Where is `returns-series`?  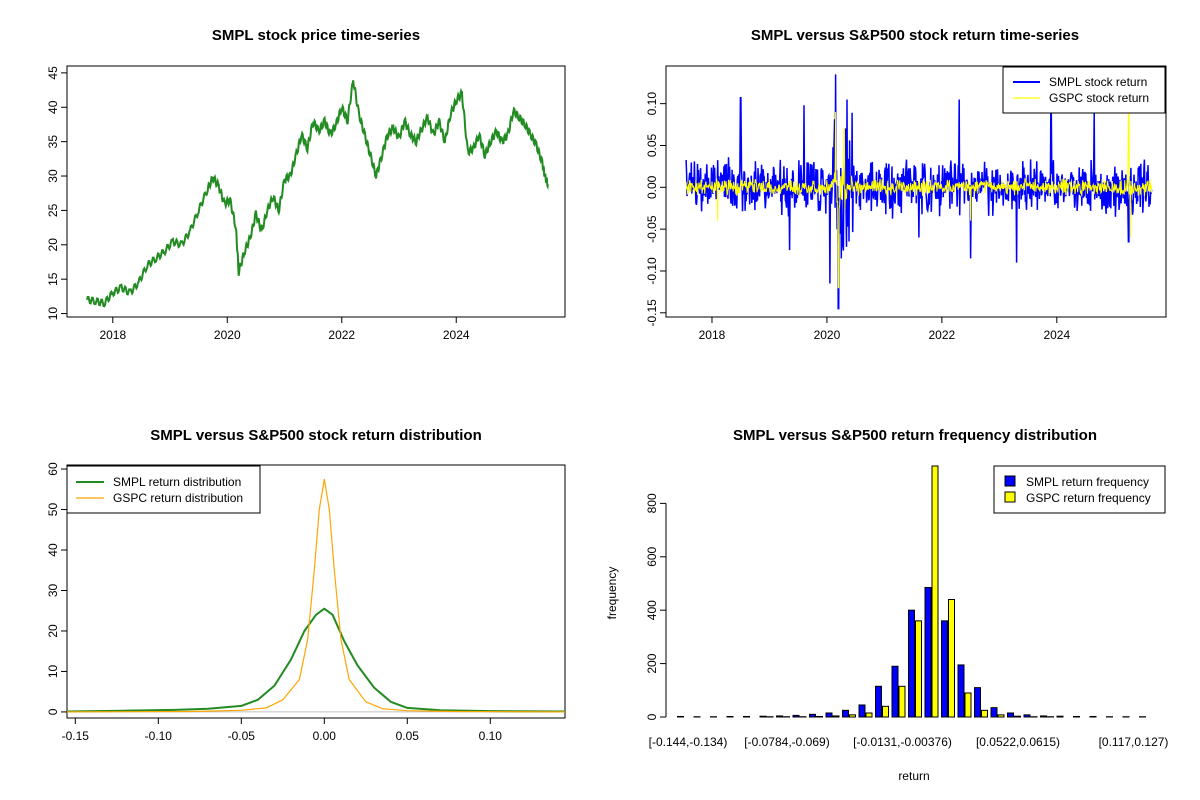
returns-series is located at coordinates (919, 192).